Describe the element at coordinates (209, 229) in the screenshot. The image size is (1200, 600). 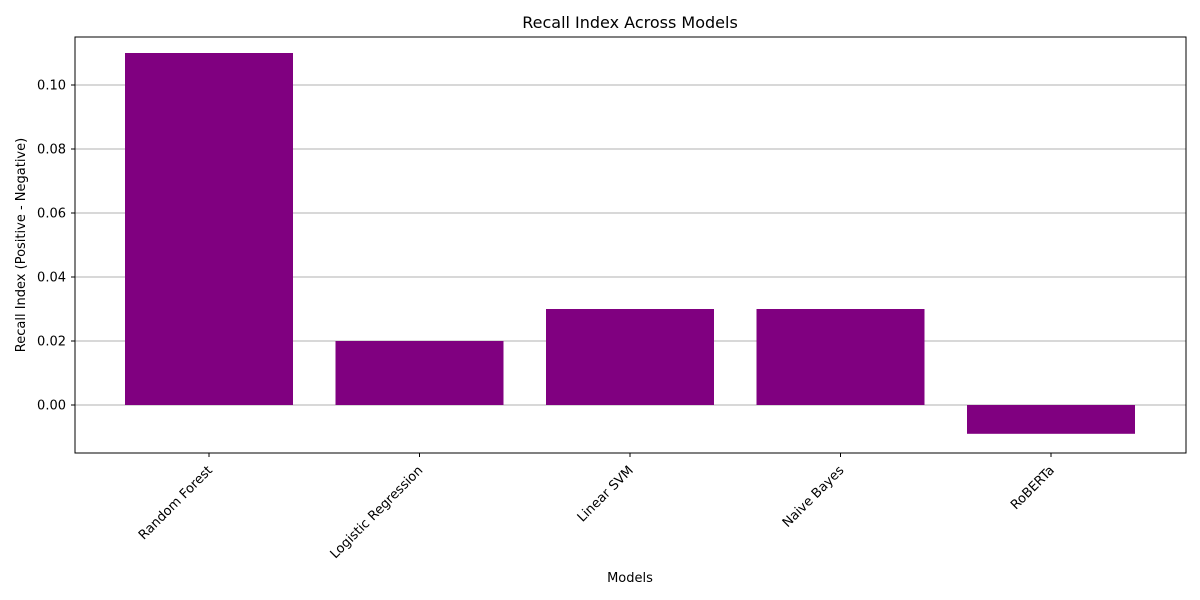
I see `bar-random-forest` at that location.